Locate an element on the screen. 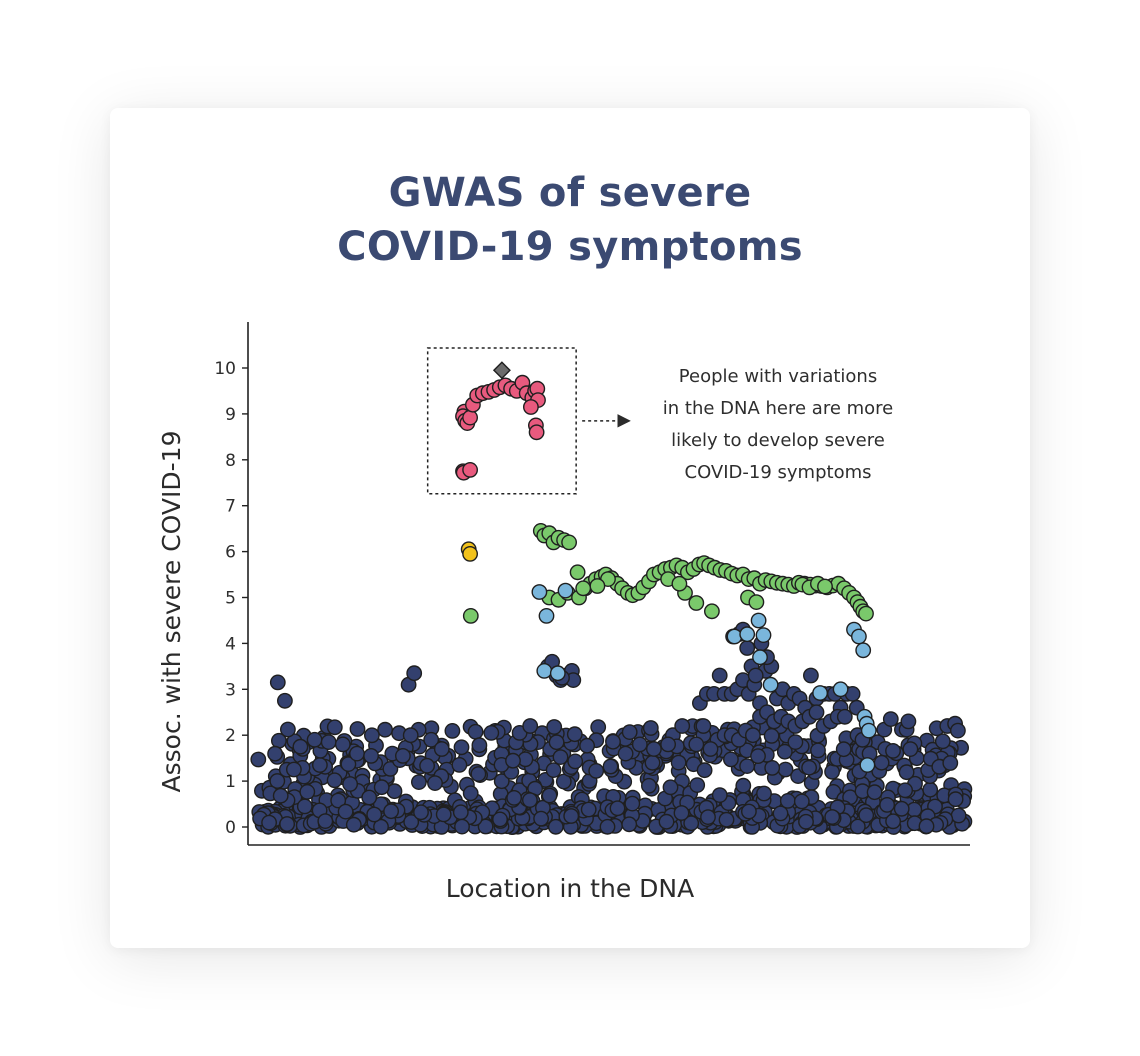 Image resolution: width=1140 pixels, height=1056 pixels. annotation-line-3: likely to develop severe is located at coordinates (778, 440).